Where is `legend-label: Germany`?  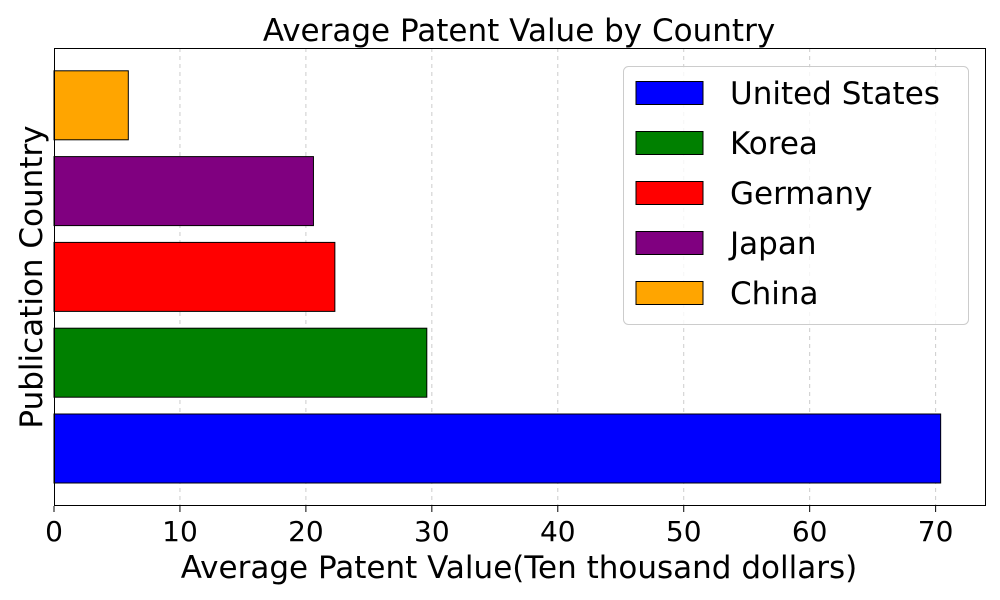
legend-label: Germany is located at coordinates (801, 194).